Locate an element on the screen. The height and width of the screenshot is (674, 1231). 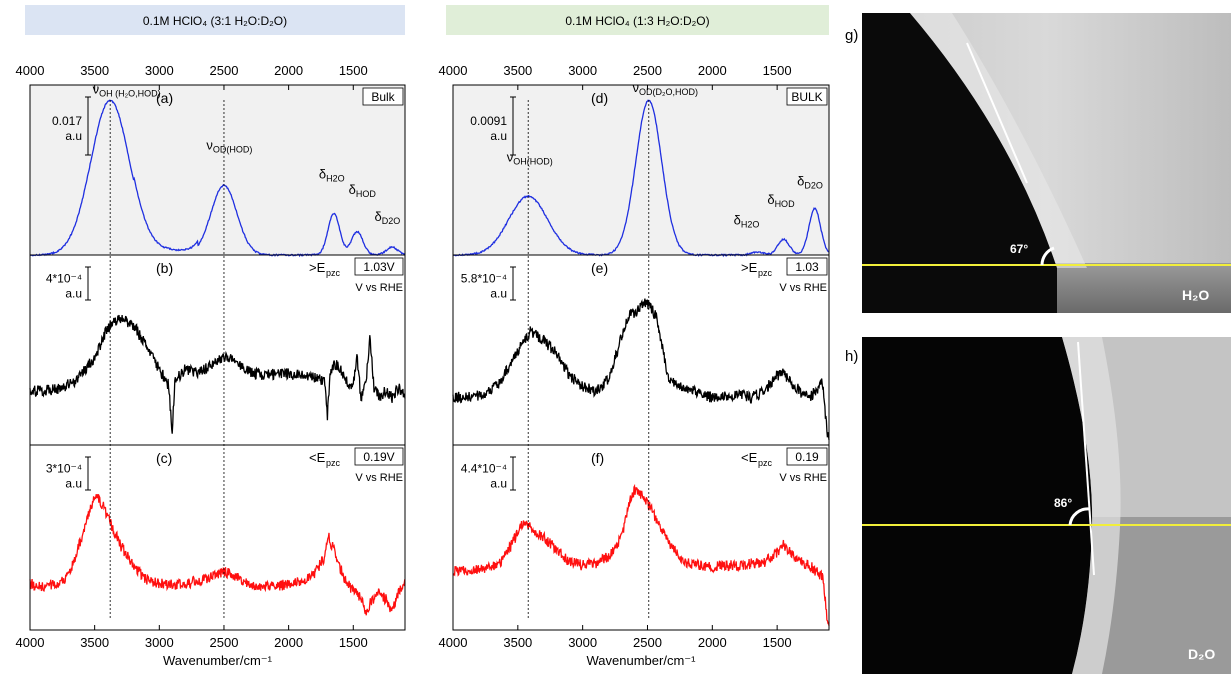
panel-box-e is located at coordinates (807, 266).